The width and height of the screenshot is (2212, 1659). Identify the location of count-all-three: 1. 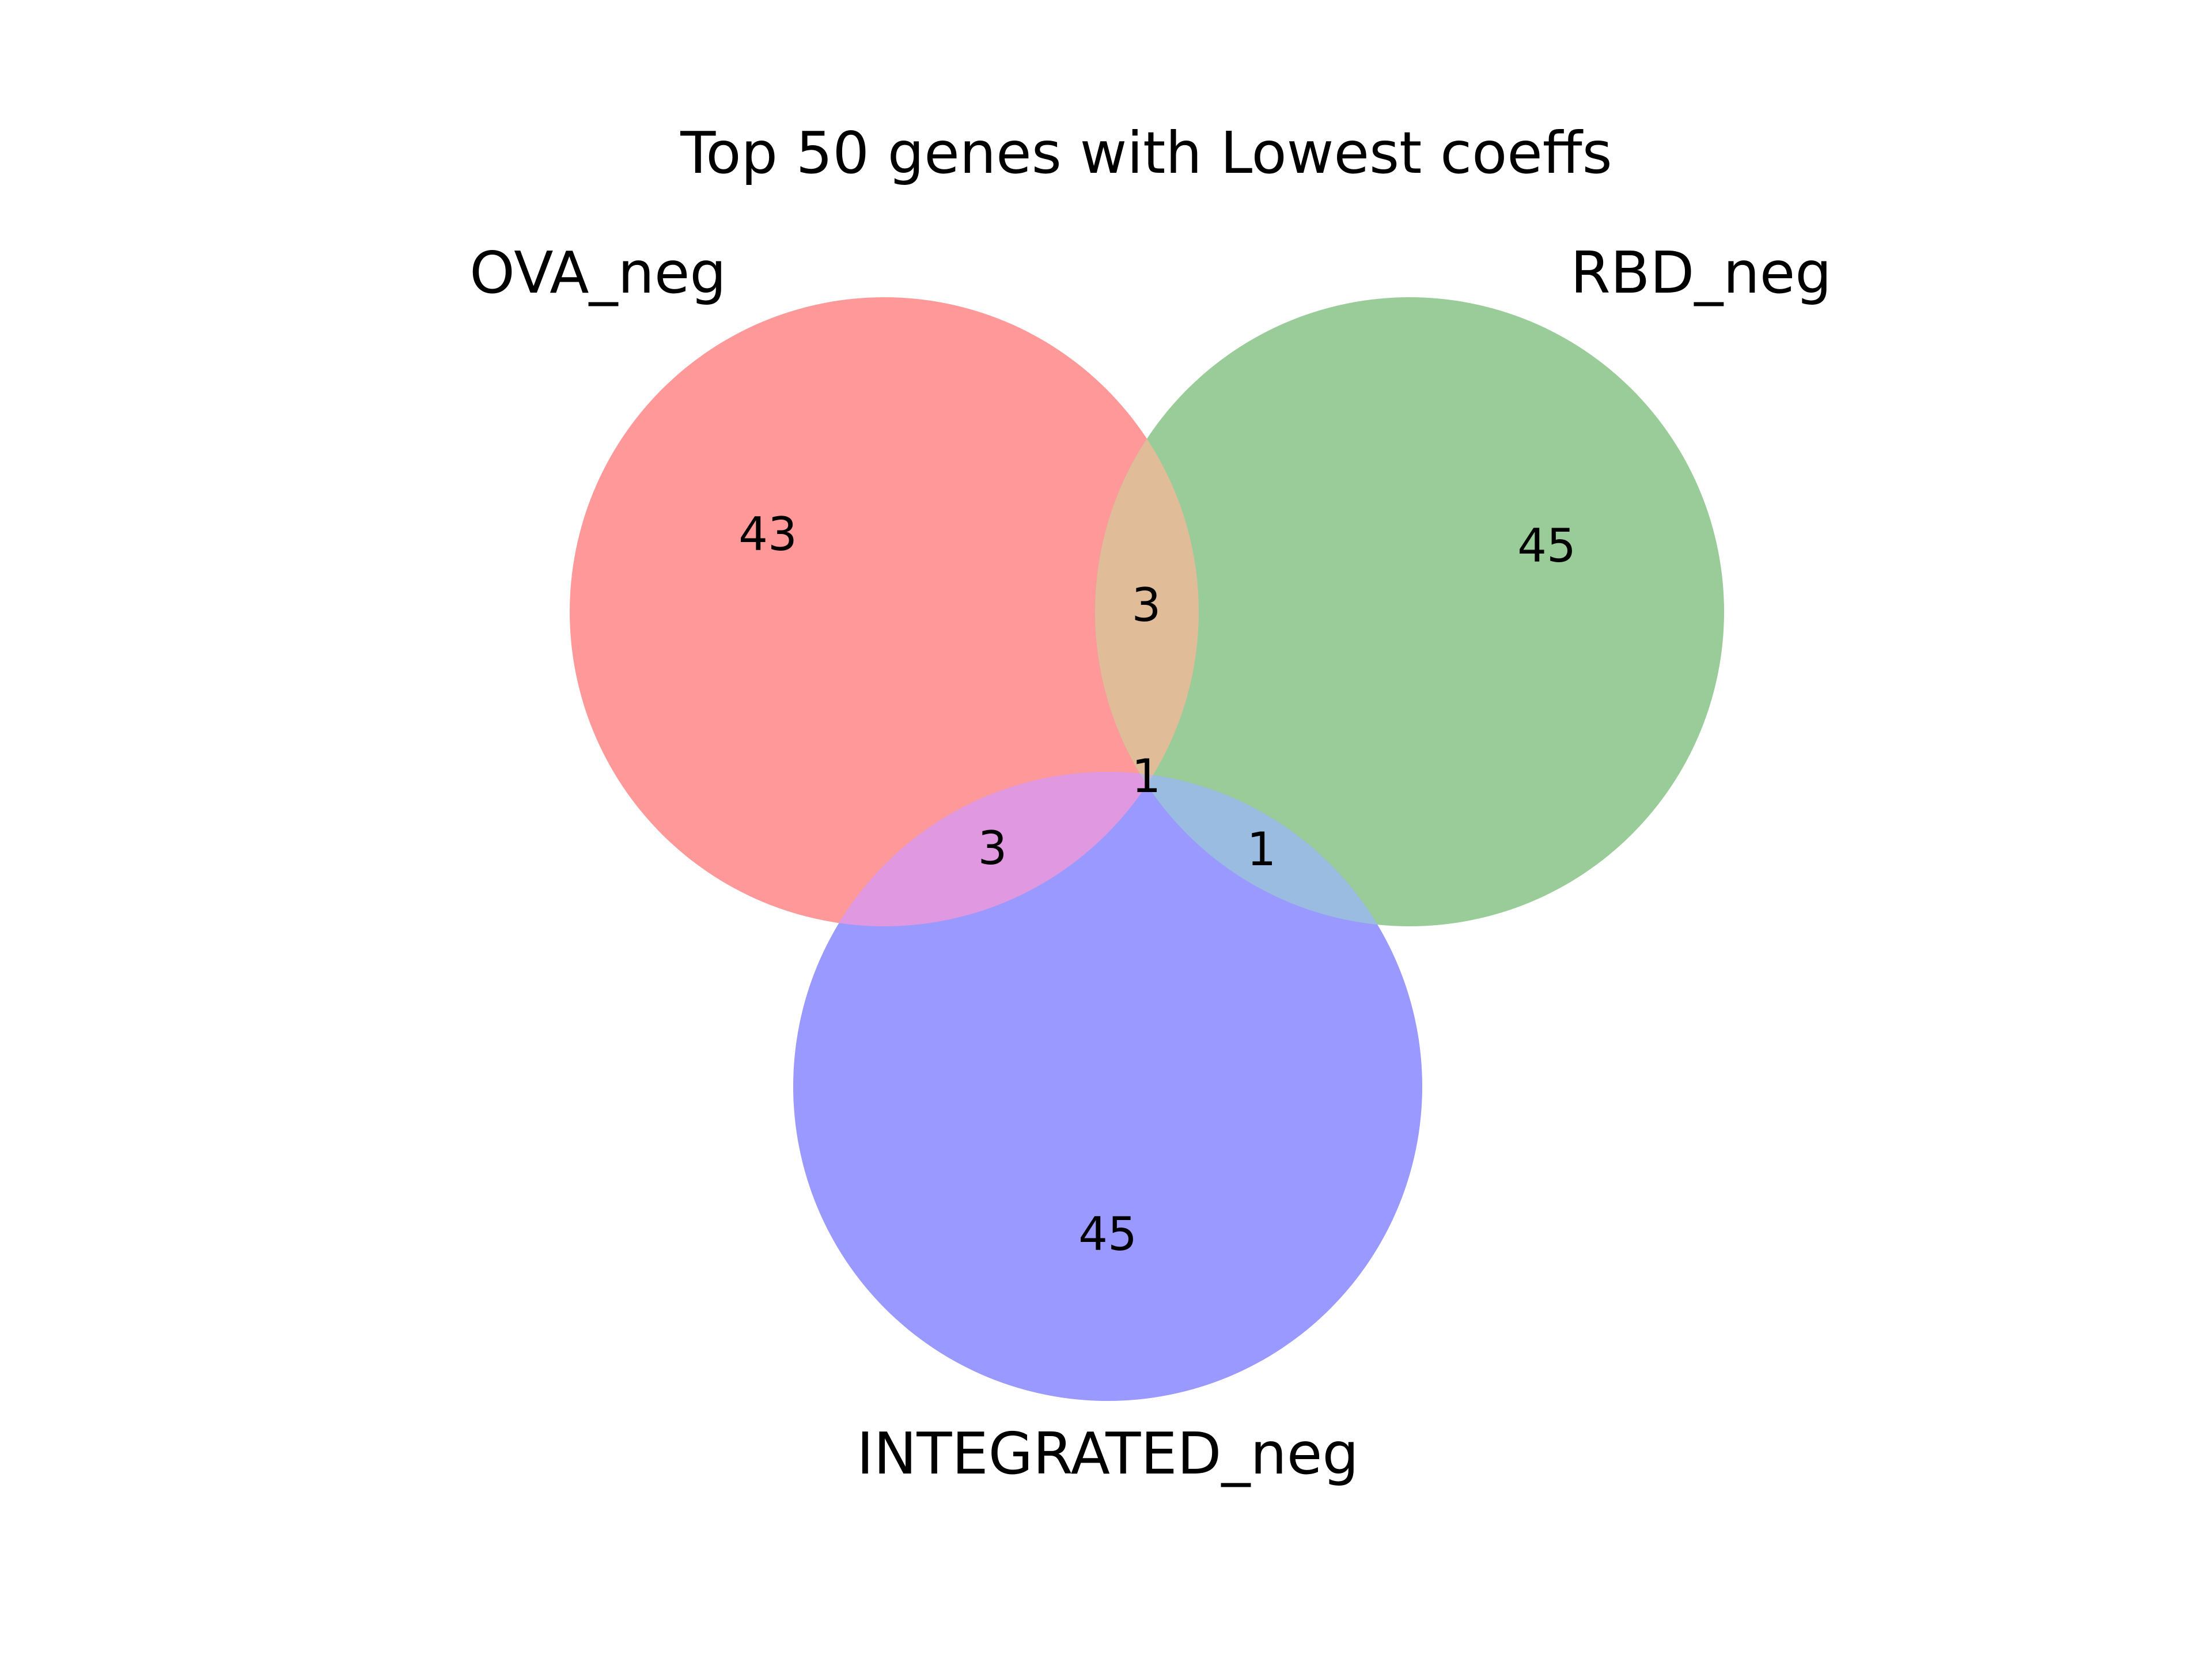
(1146, 776).